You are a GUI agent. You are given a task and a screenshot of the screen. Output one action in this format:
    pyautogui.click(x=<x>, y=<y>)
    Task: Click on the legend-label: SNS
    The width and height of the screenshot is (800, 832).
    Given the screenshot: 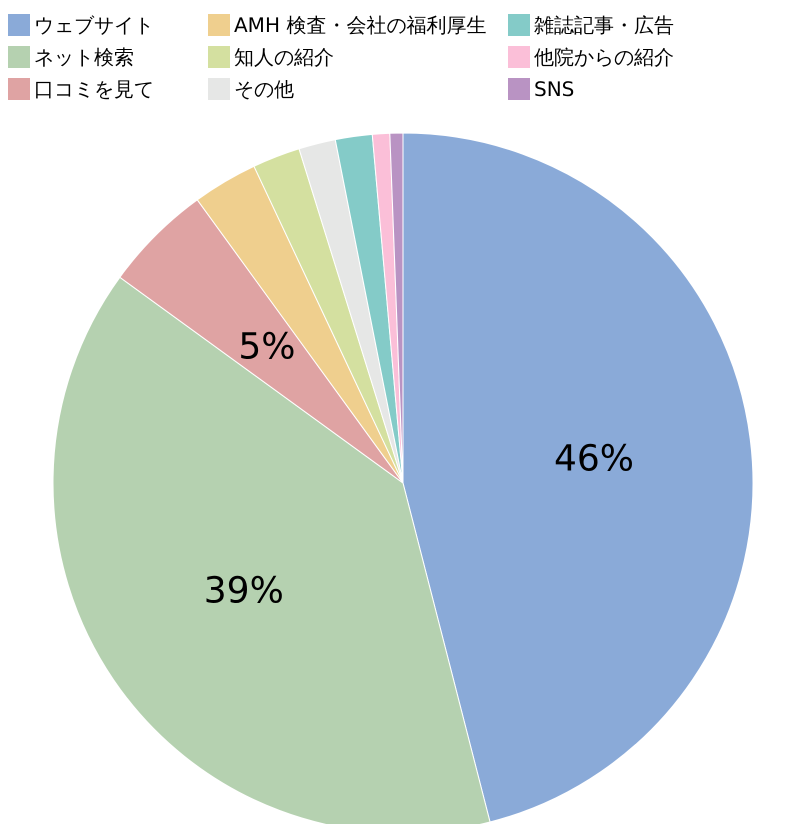 What is the action you would take?
    pyautogui.click(x=554, y=89)
    